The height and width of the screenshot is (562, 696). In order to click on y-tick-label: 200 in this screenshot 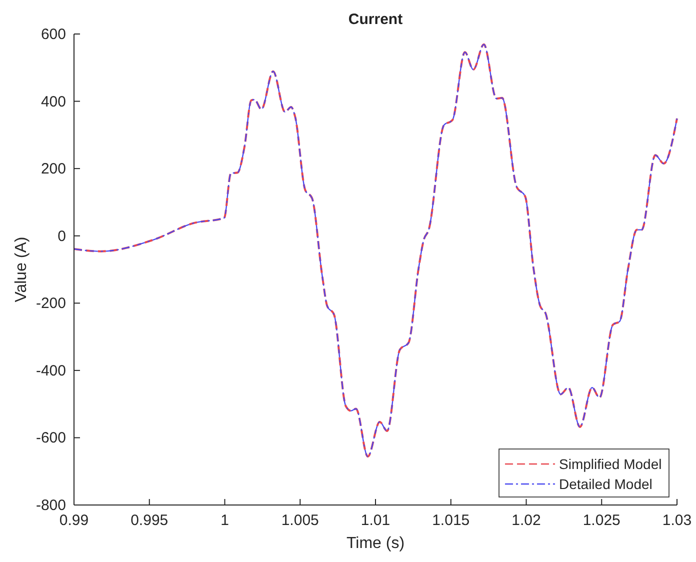, I will do `click(53, 169)`.